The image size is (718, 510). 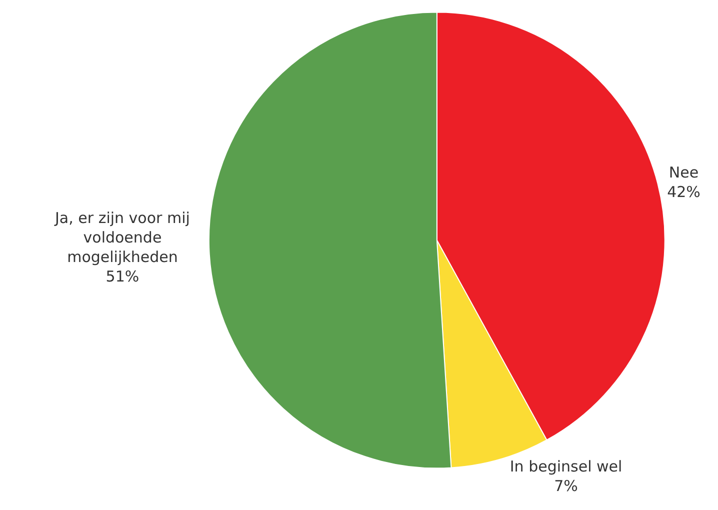 I want to click on slice-label: In beginsel wel, so click(x=566, y=467).